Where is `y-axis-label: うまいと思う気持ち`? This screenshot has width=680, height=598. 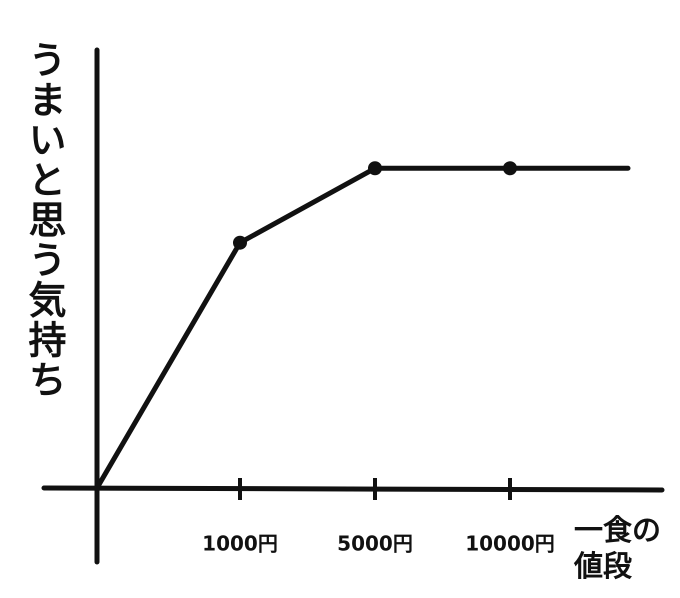 y-axis-label: うまいと思う気持ち is located at coordinates (44, 220).